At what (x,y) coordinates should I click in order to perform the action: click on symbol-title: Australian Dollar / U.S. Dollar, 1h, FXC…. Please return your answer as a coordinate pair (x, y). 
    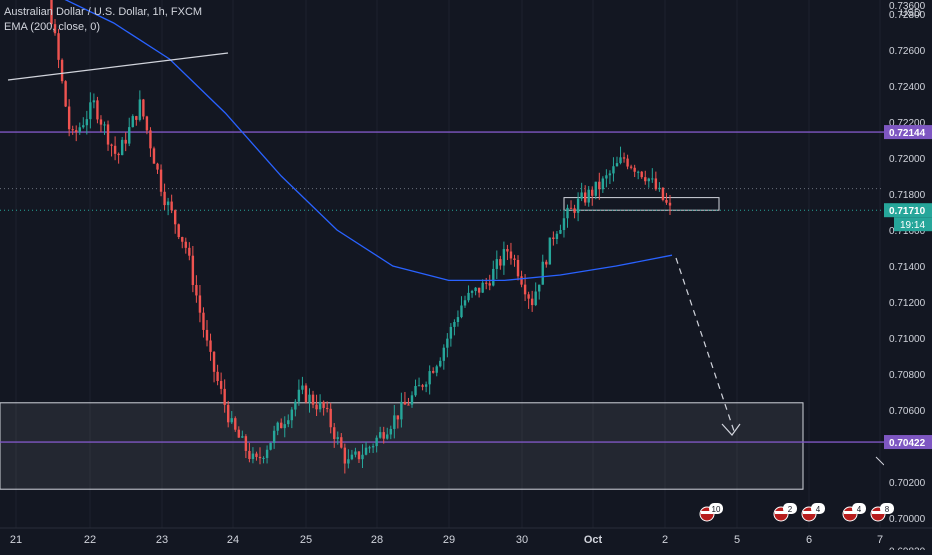
    Looking at the image, I should click on (103, 12).